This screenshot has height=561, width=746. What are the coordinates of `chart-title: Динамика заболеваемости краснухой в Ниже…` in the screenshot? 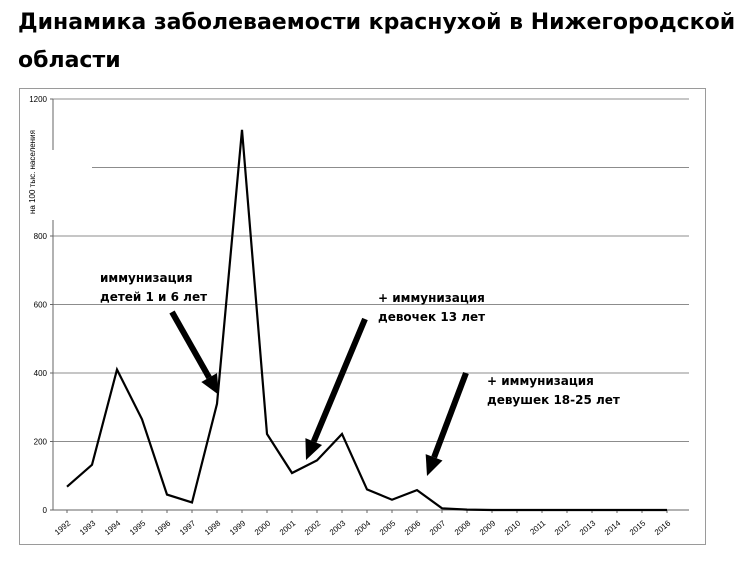 It's located at (377, 41).